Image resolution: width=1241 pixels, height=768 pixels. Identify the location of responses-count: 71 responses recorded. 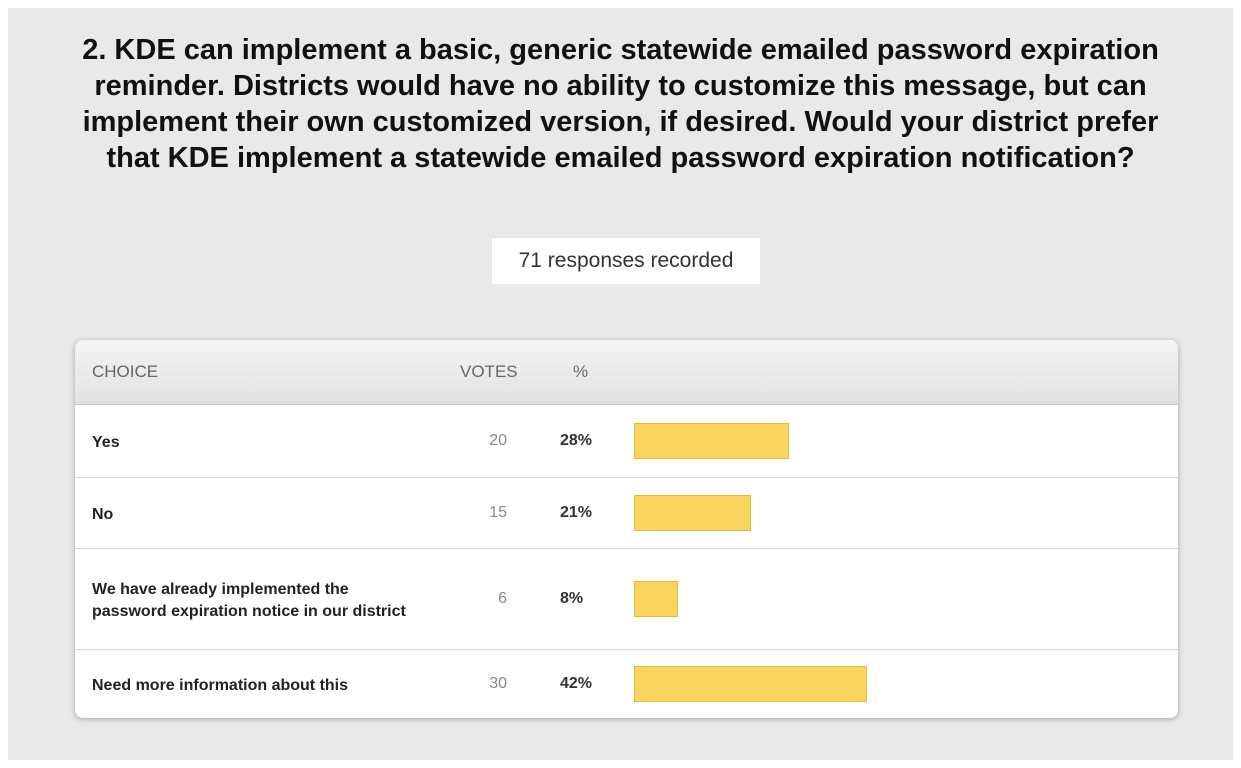
(626, 261).